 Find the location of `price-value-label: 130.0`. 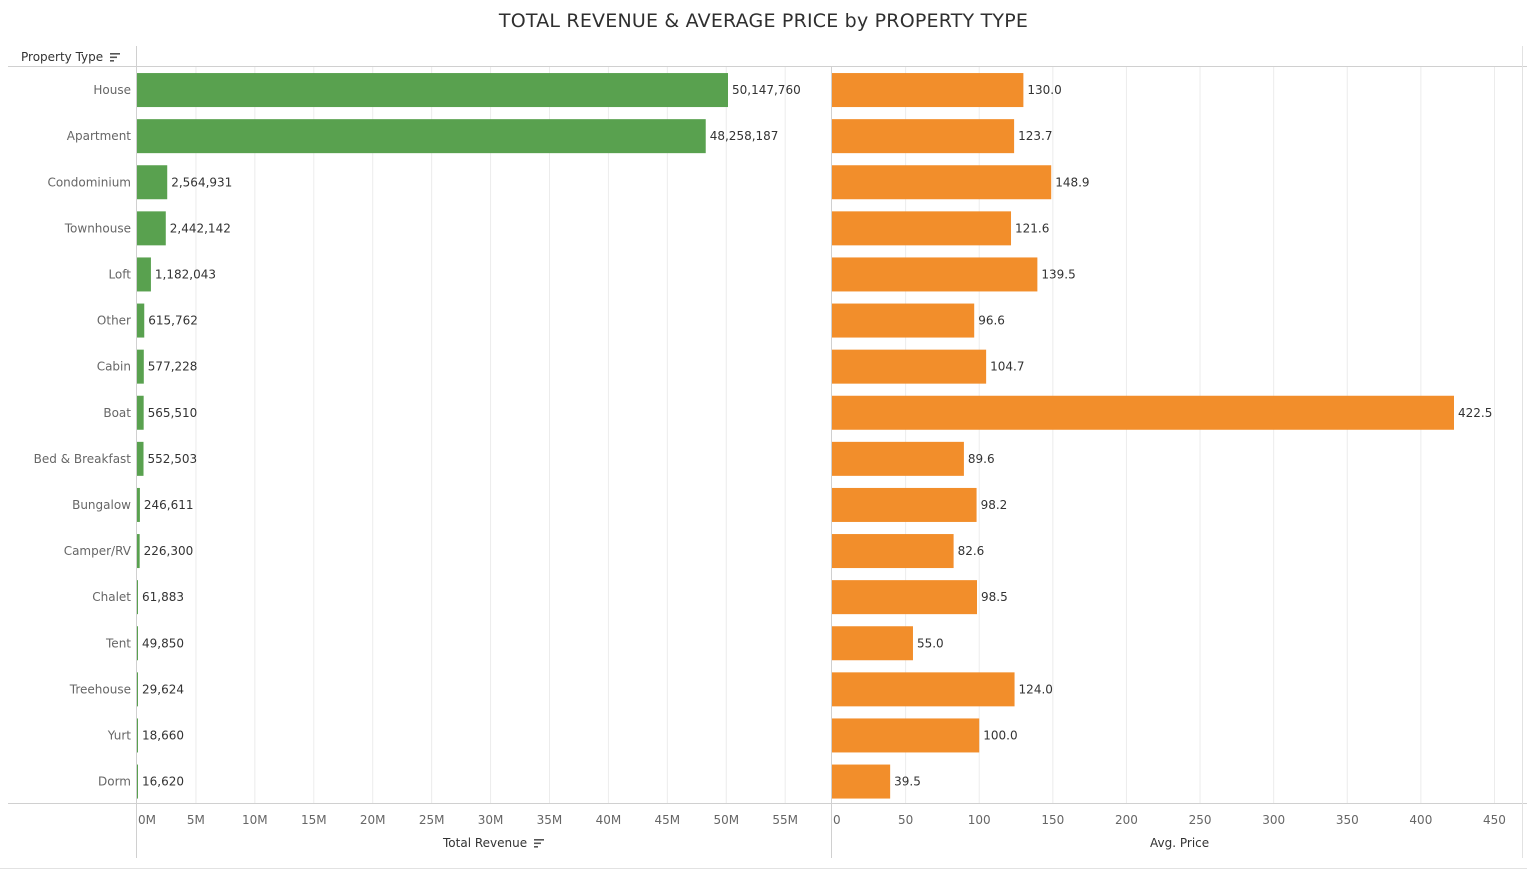

price-value-label: 130.0 is located at coordinates (1044, 90).